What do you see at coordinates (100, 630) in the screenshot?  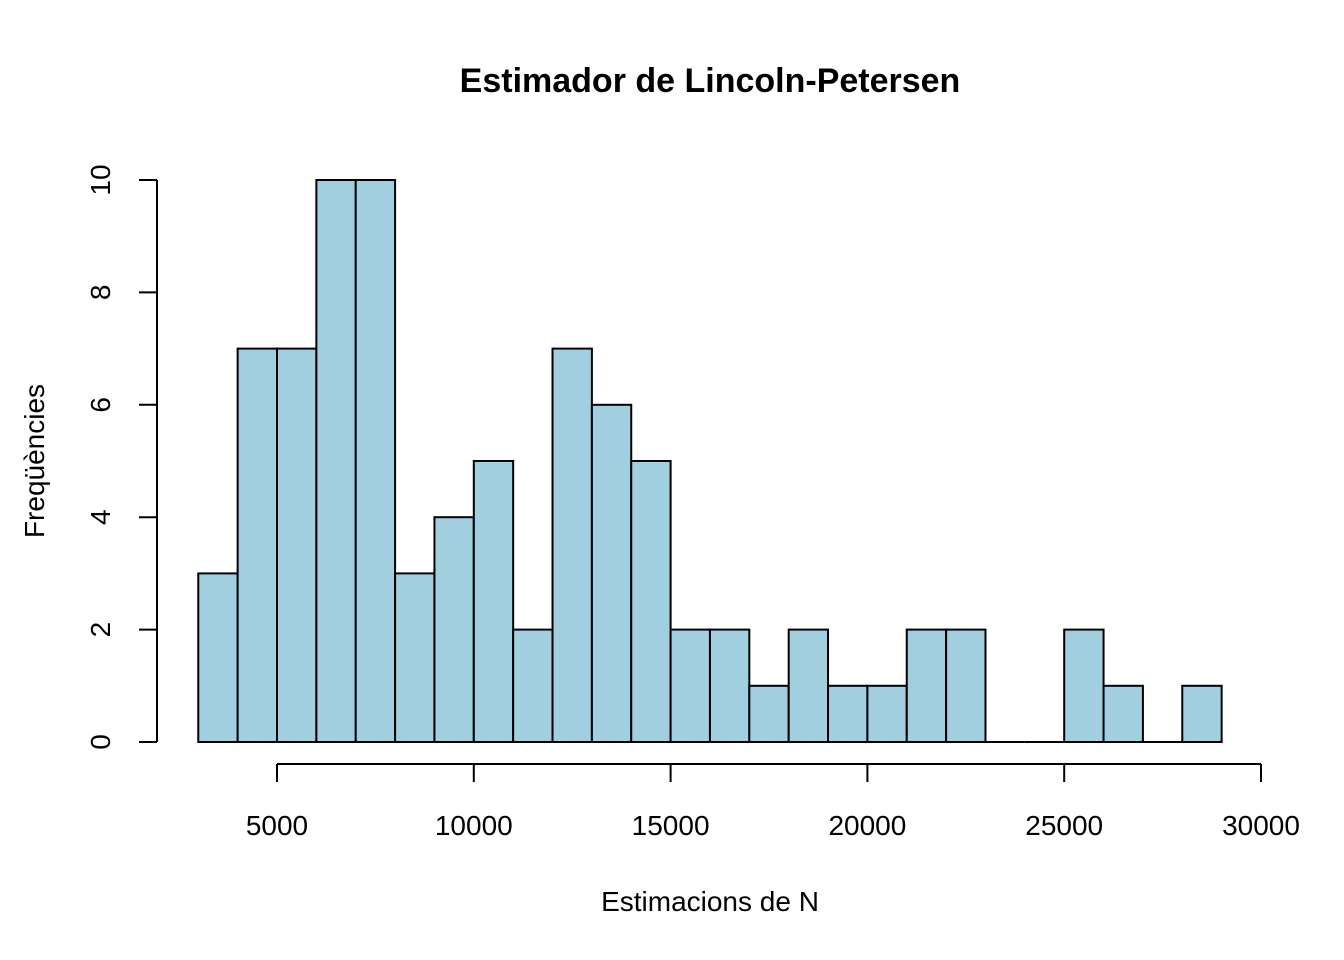 I see `y-tick-label: 2` at bounding box center [100, 630].